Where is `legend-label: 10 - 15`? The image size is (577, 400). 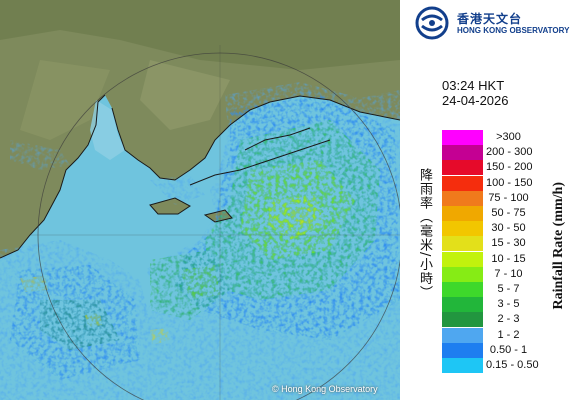
legend-label: 10 - 15 is located at coordinates (508, 258).